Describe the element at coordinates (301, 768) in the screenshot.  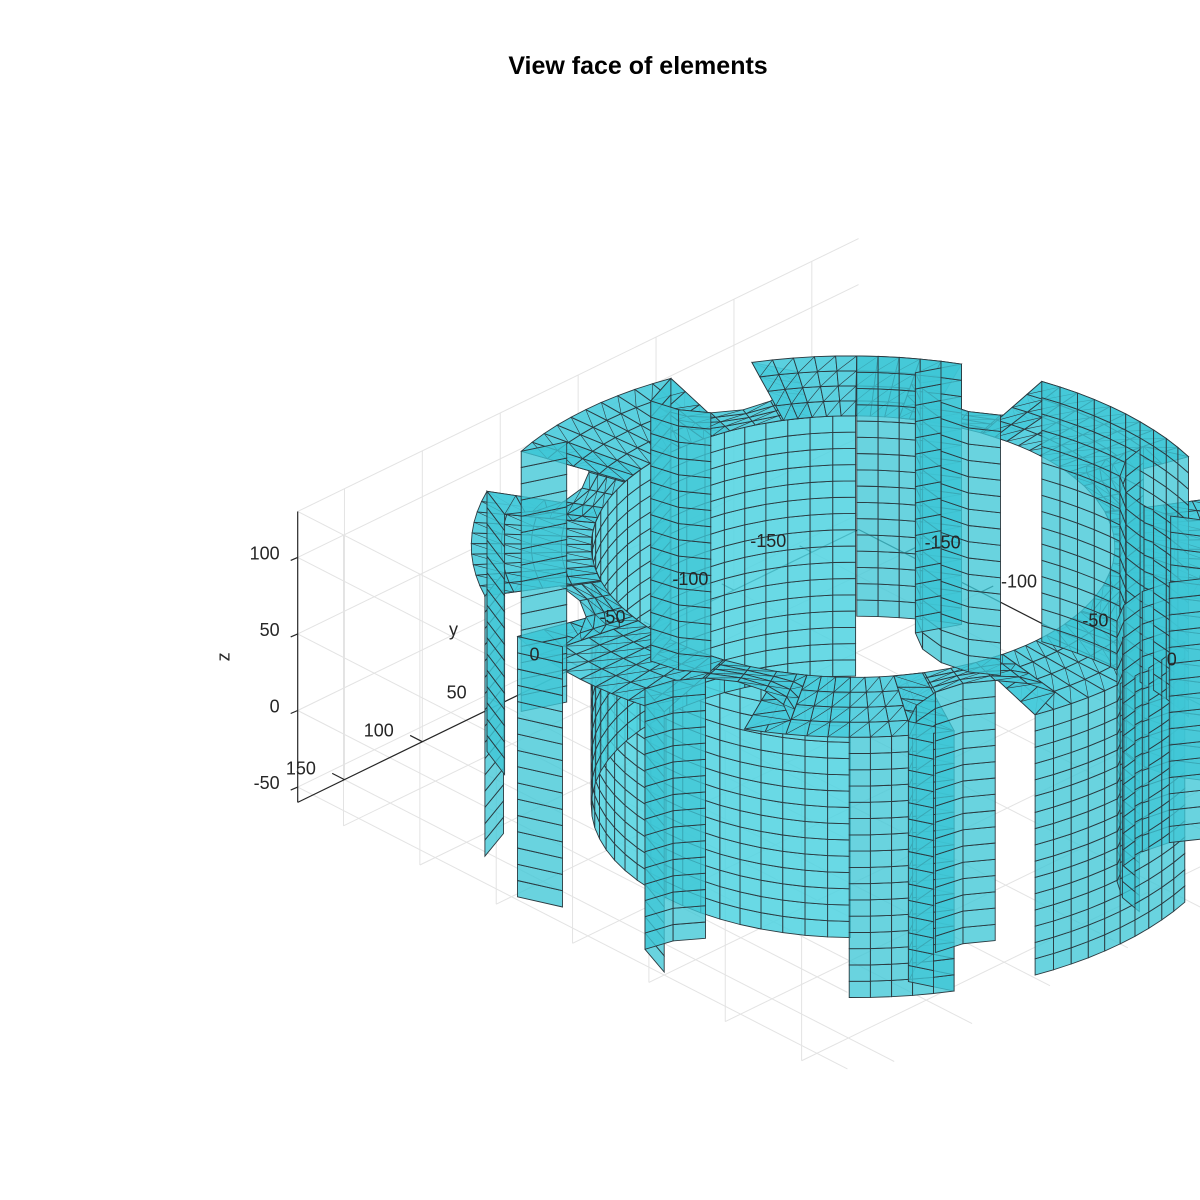
I see `y-tick-label: 150` at that location.